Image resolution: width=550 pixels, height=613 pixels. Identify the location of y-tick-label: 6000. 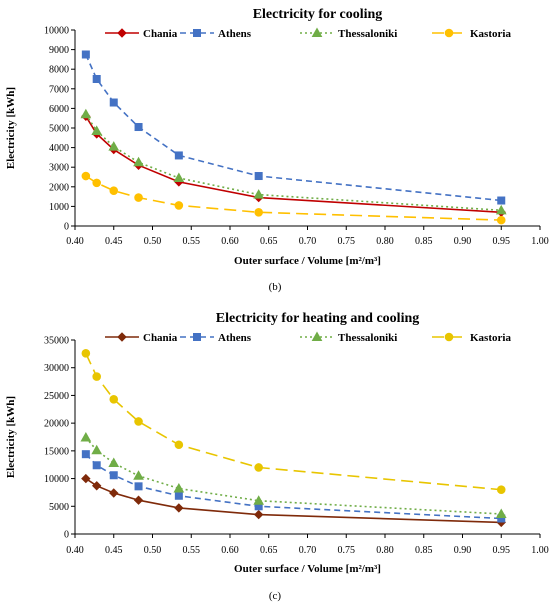
(59, 109).